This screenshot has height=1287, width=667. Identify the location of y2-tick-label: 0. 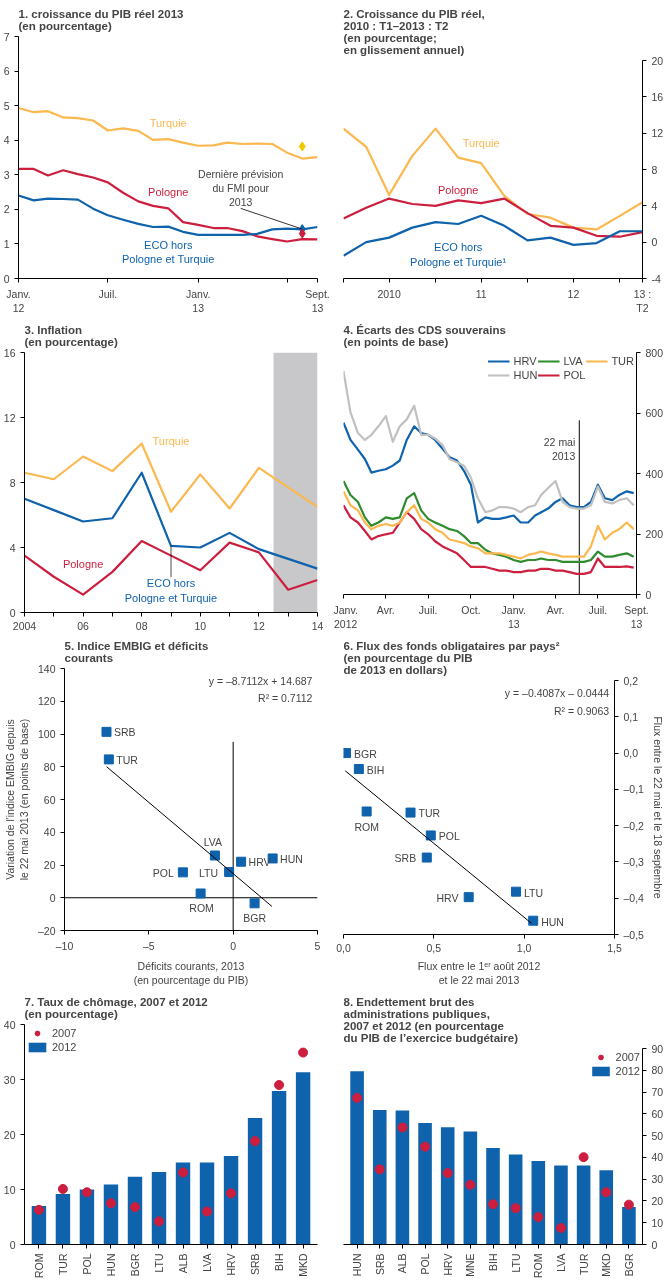
(654, 1244).